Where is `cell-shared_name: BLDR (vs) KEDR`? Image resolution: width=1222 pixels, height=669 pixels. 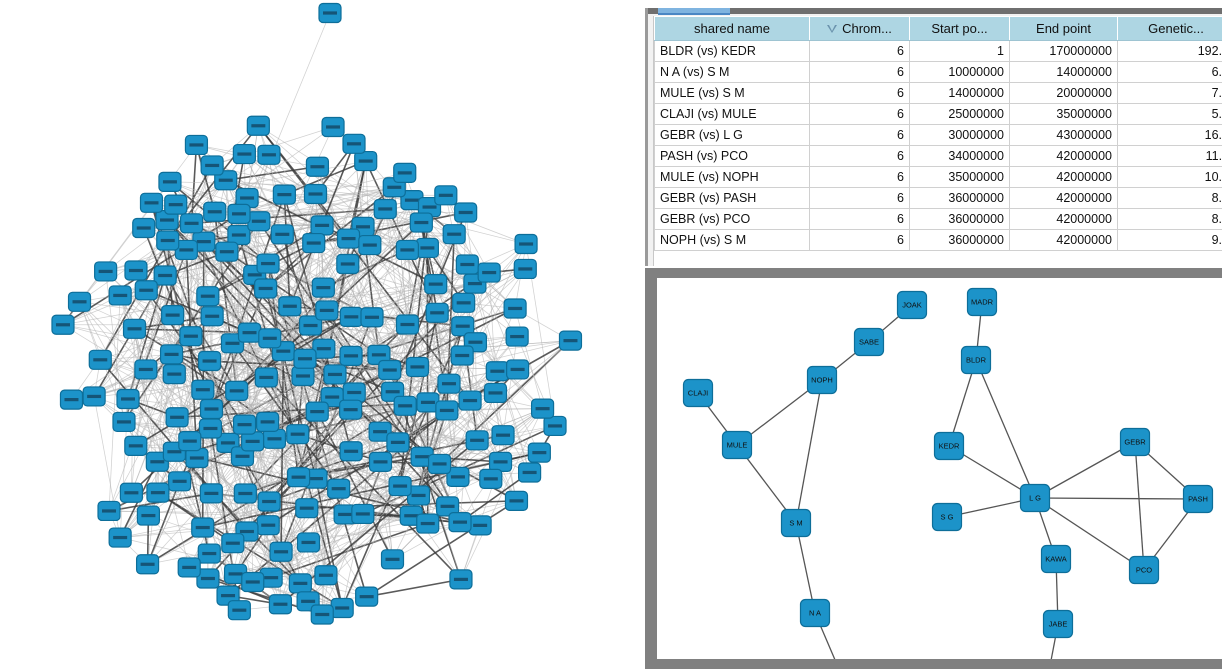 cell-shared_name: BLDR (vs) KEDR is located at coordinates (732, 51).